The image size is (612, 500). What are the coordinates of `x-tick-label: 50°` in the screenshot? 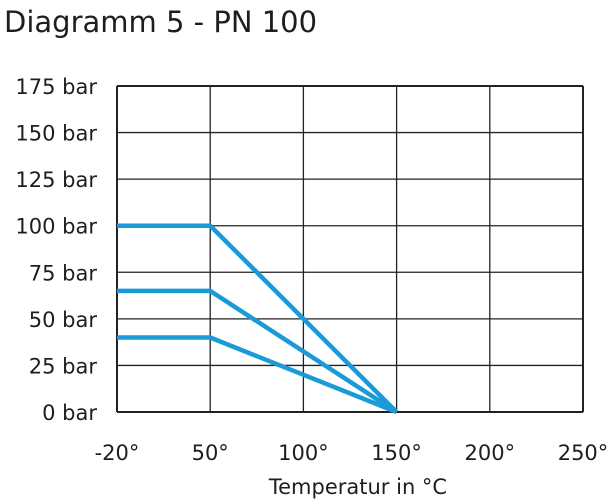 It's located at (210, 453).